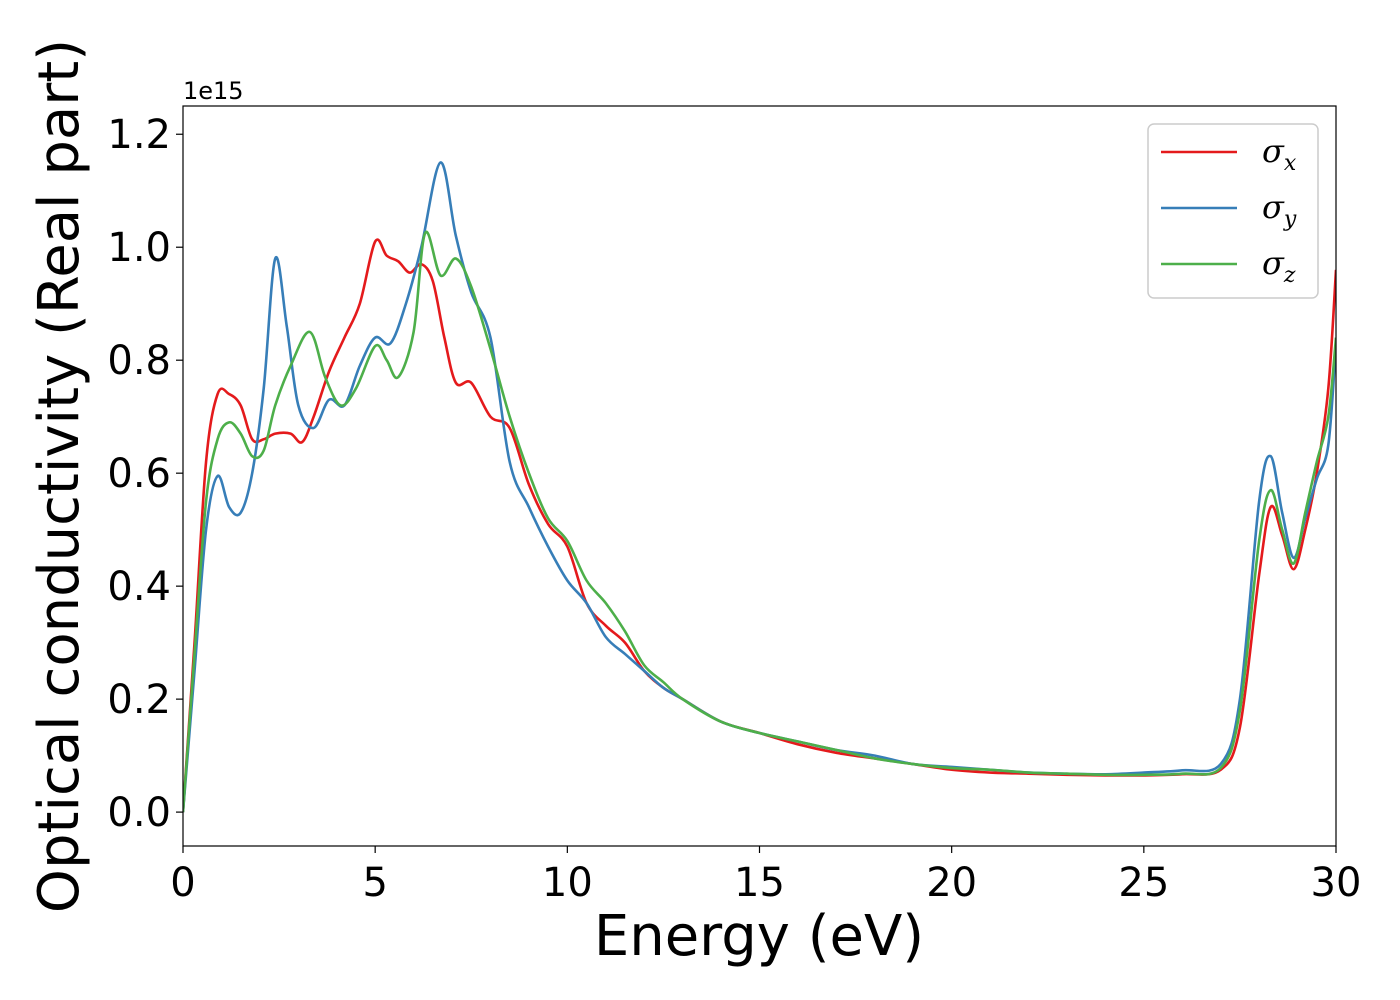  Describe the element at coordinates (567, 883) in the screenshot. I see `x-tick-label: 10` at that location.